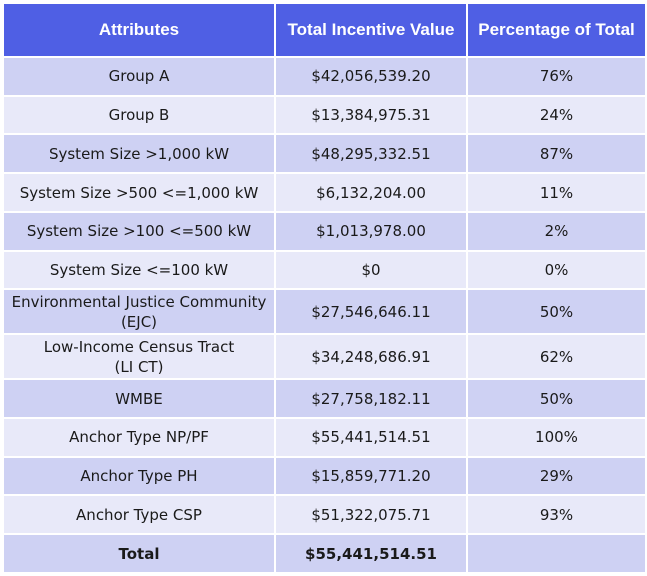 The width and height of the screenshot is (647, 576). Describe the element at coordinates (139, 192) in the screenshot. I see `attribute-cell: System Size >500 <=1,000 kW` at that location.